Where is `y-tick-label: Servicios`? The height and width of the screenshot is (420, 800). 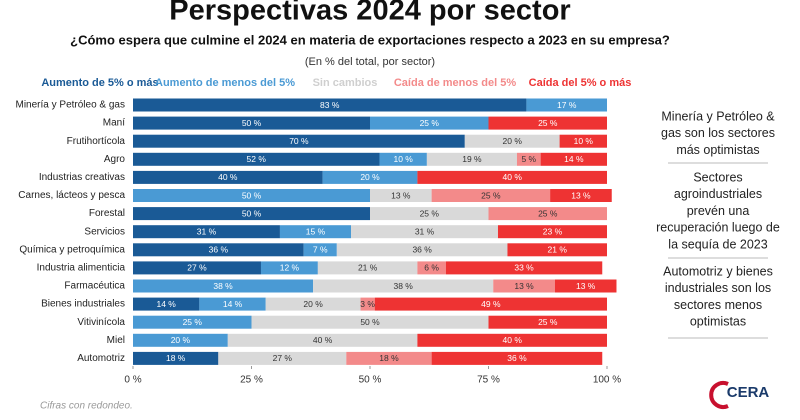
y-tick-label: Servicios is located at coordinates (104, 231).